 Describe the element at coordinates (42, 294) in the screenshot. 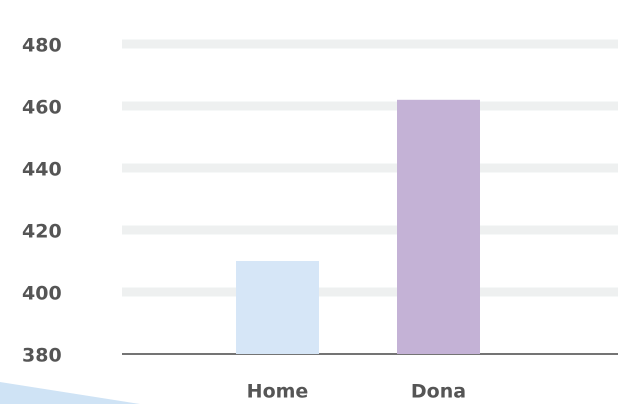

I see `y-tick-label: 400` at that location.